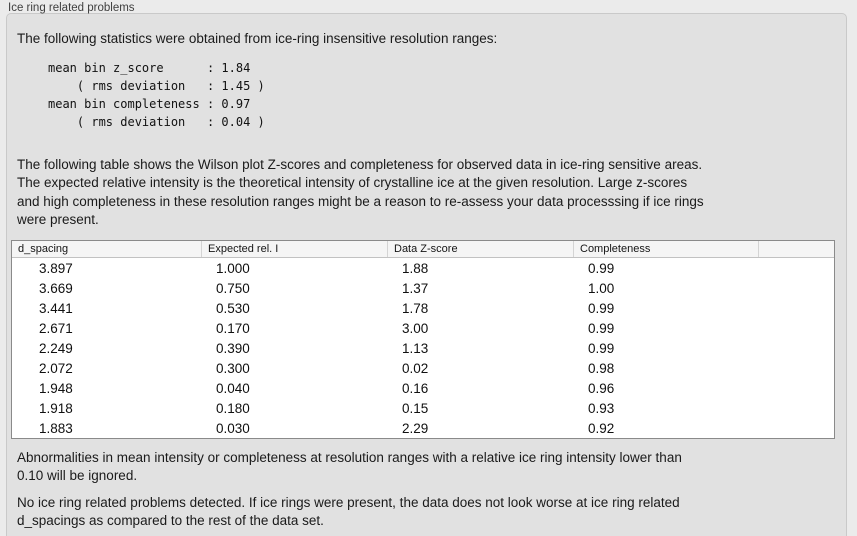 The width and height of the screenshot is (857, 536). What do you see at coordinates (796, 249) in the screenshot?
I see `column-header-empty` at bounding box center [796, 249].